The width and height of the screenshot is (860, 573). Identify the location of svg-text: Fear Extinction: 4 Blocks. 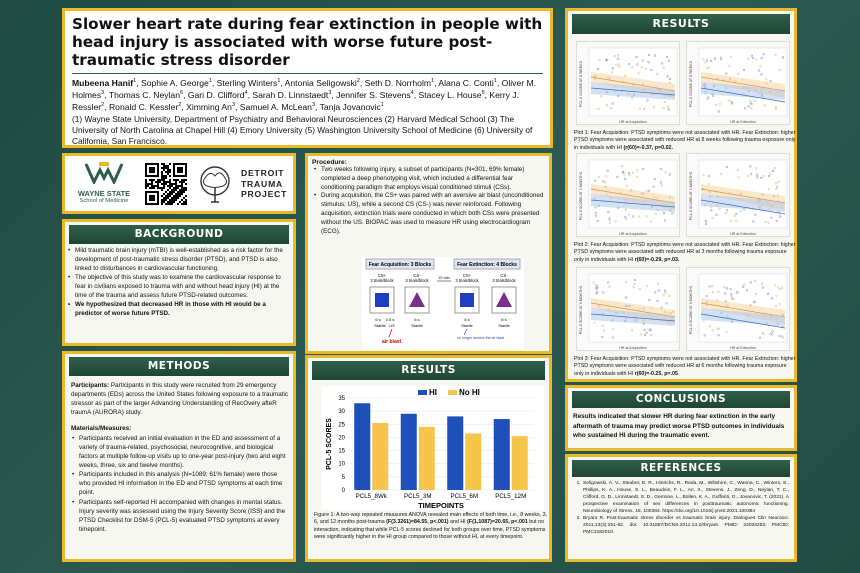
(487, 265).